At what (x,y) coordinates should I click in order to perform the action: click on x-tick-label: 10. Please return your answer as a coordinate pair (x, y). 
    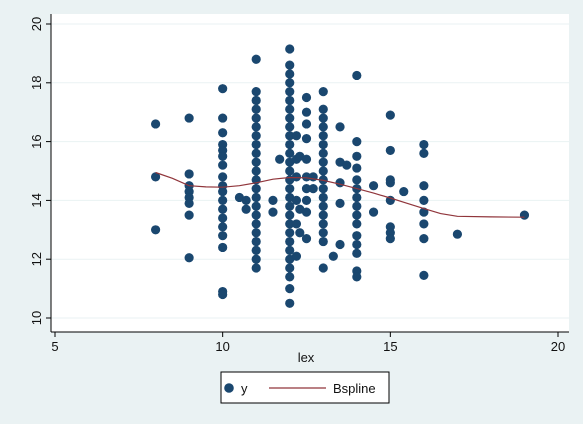
    Looking at the image, I should click on (222, 346).